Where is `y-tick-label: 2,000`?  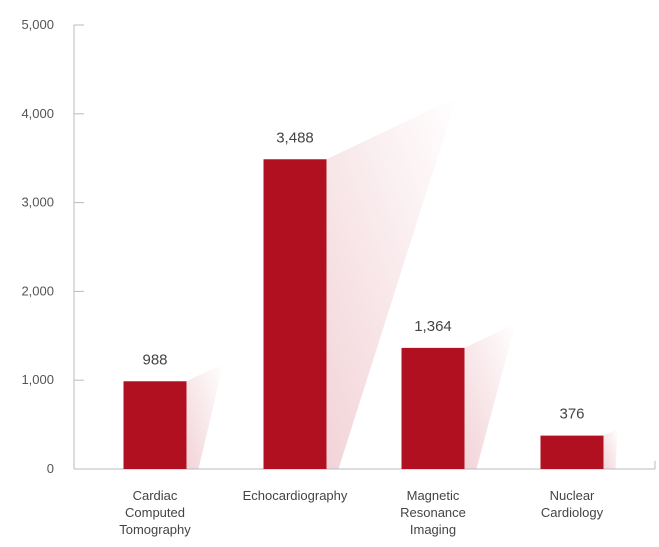
y-tick-label: 2,000 is located at coordinates (37, 290).